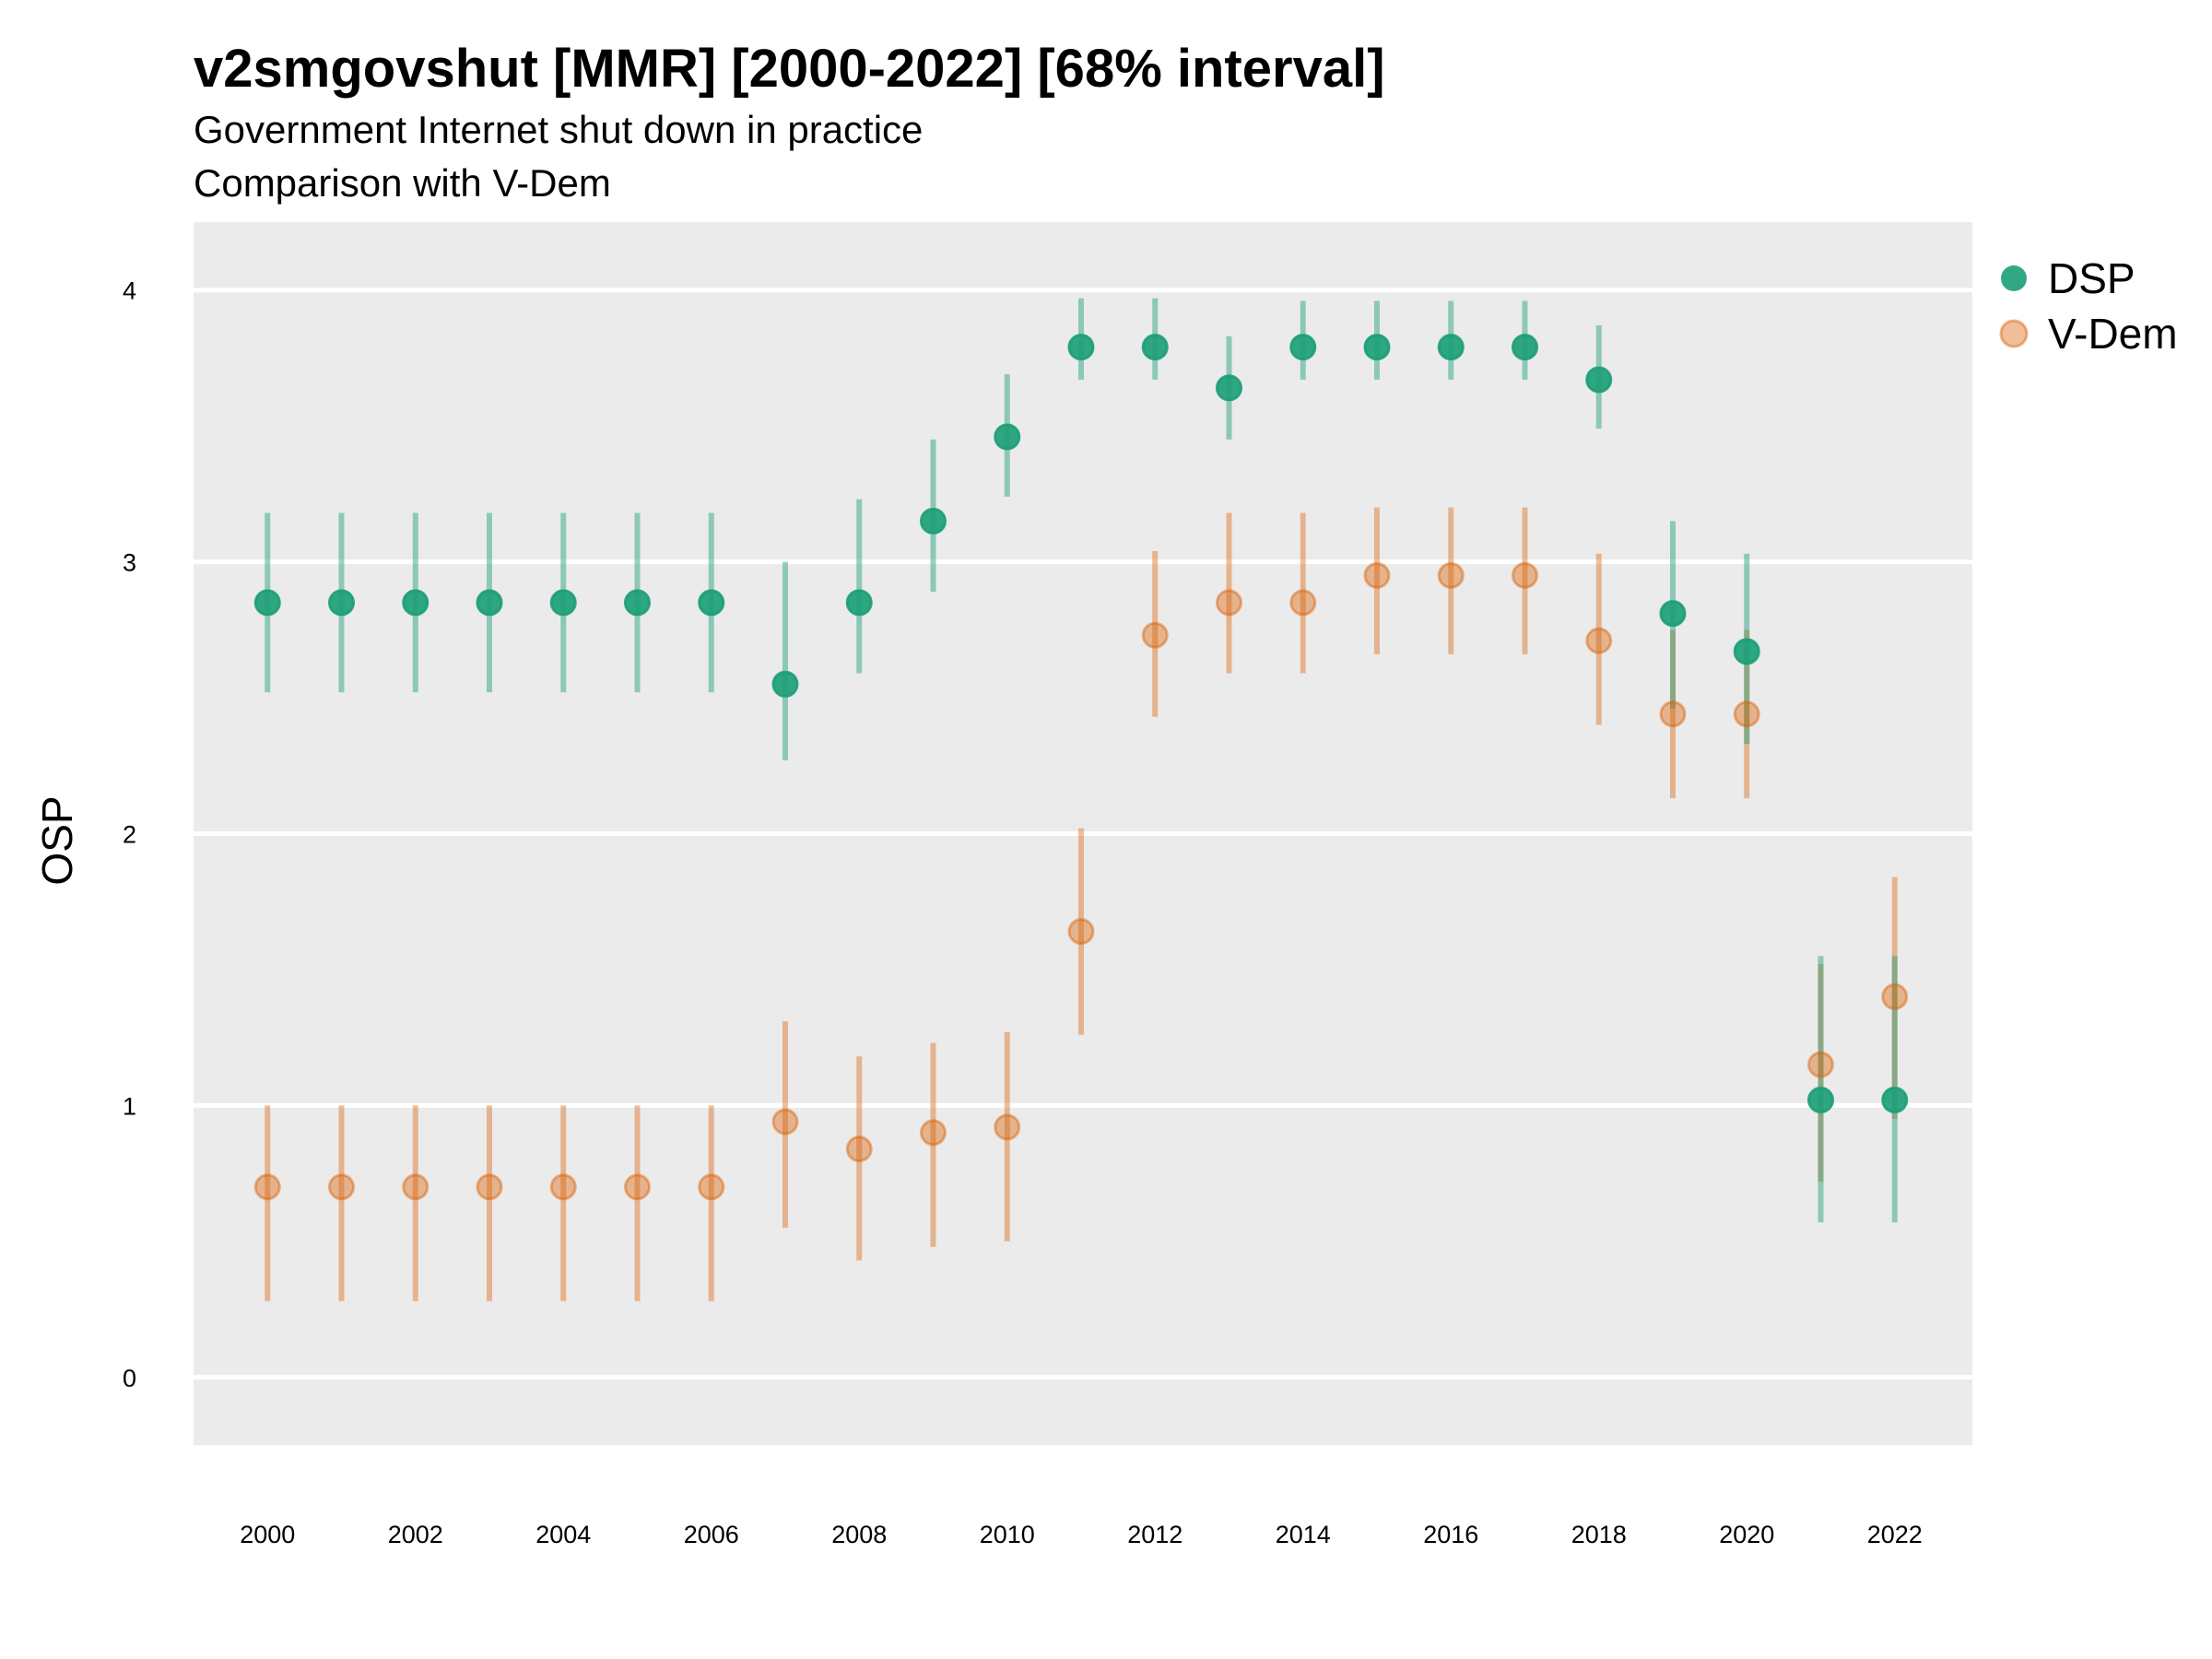  Describe the element at coordinates (1599, 1534) in the screenshot. I see `x-tick-label: 2018` at that location.